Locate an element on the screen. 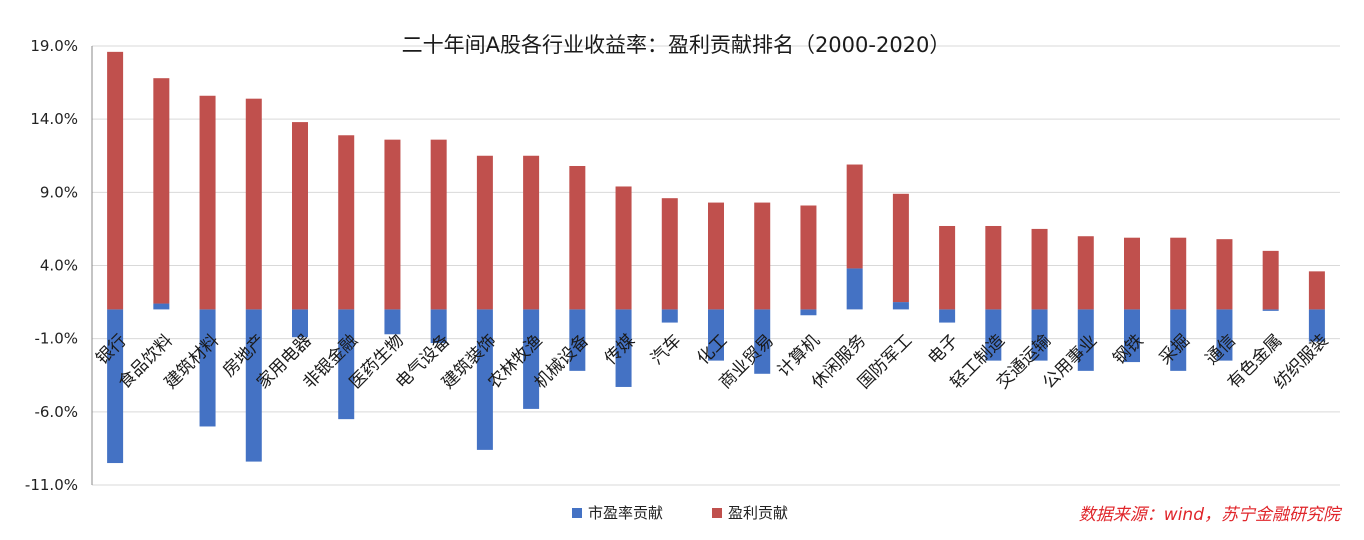 The height and width of the screenshot is (540, 1364). legend-label-profit: 盈利贡献 is located at coordinates (758, 513).